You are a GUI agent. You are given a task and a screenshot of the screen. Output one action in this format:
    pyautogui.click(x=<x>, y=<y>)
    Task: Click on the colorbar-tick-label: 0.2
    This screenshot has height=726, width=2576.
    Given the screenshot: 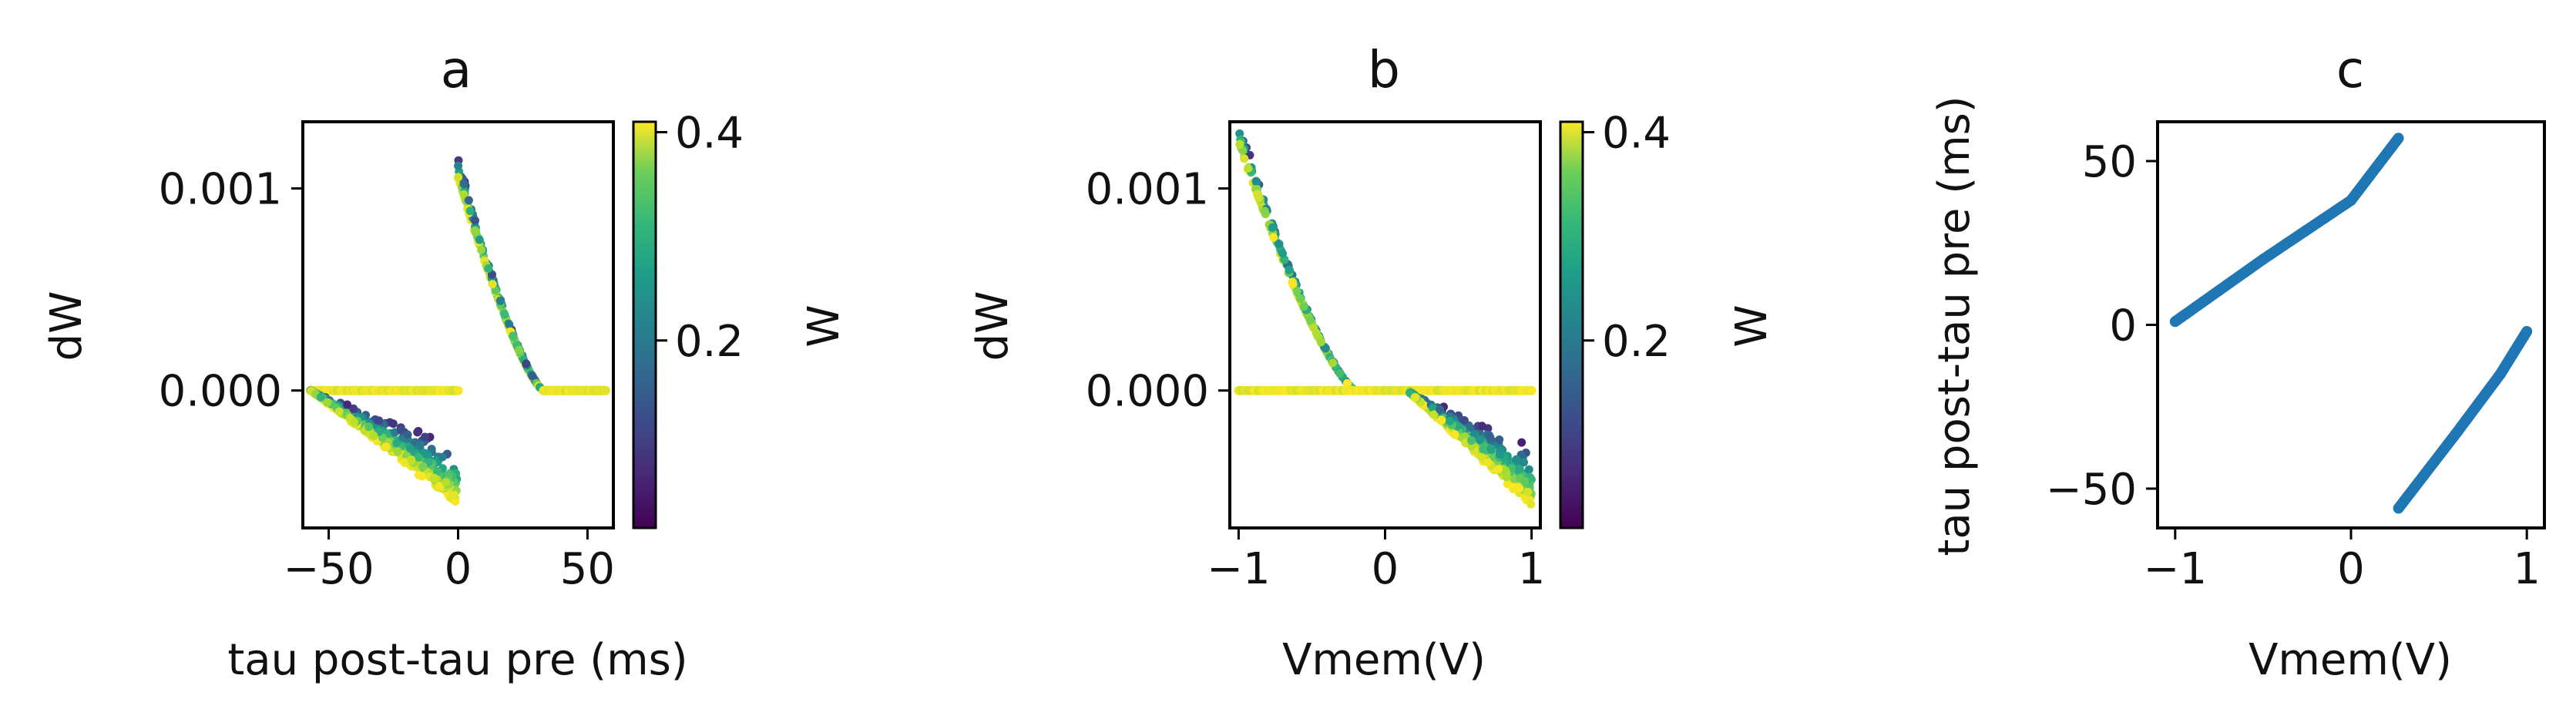 What is the action you would take?
    pyautogui.click(x=1636, y=342)
    